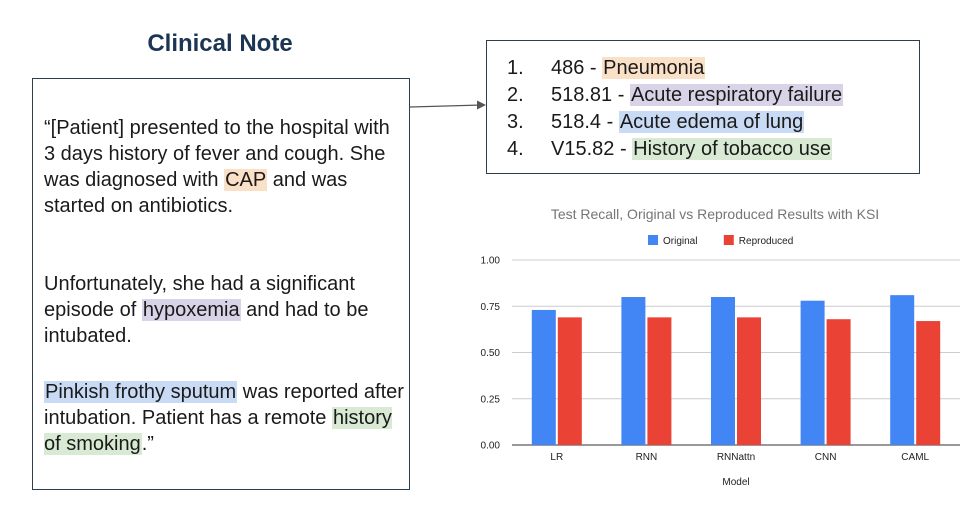 The width and height of the screenshot is (976, 519). I want to click on highlighted-term: hypoxemia, so click(191, 310).